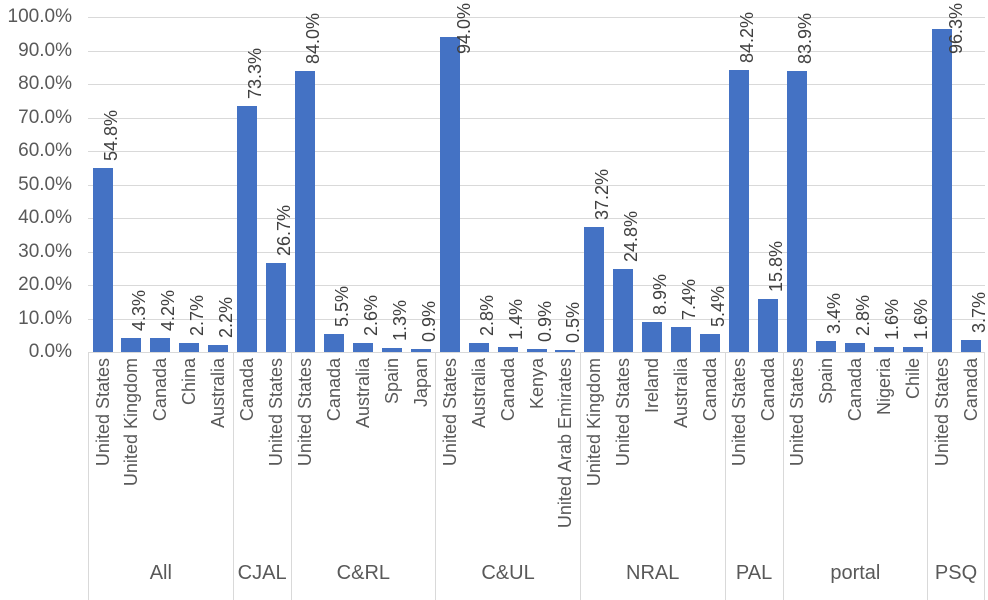 The image size is (988, 600). What do you see at coordinates (463, 28) in the screenshot?
I see `bar-value-label: 94.0%` at bounding box center [463, 28].